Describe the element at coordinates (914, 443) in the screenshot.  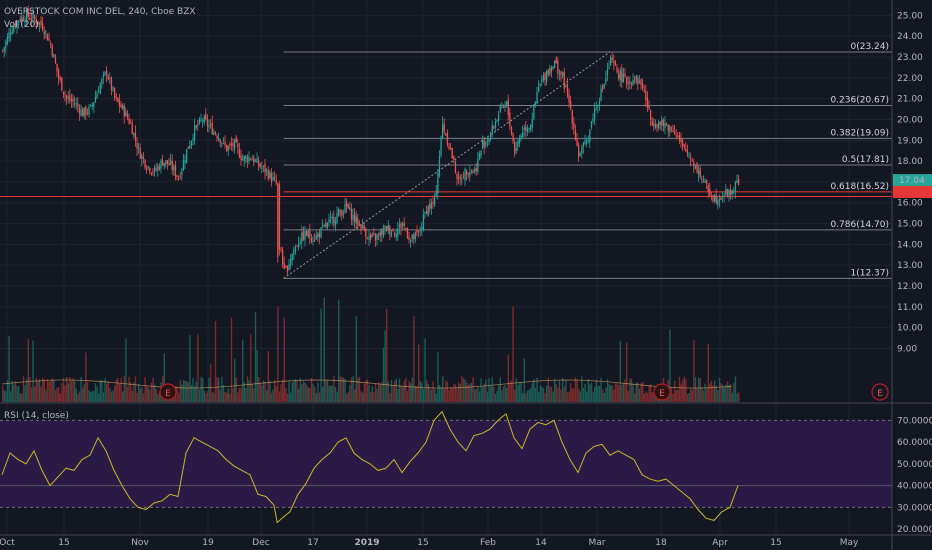
I see `rsi-tick-label: 60.0000` at that location.